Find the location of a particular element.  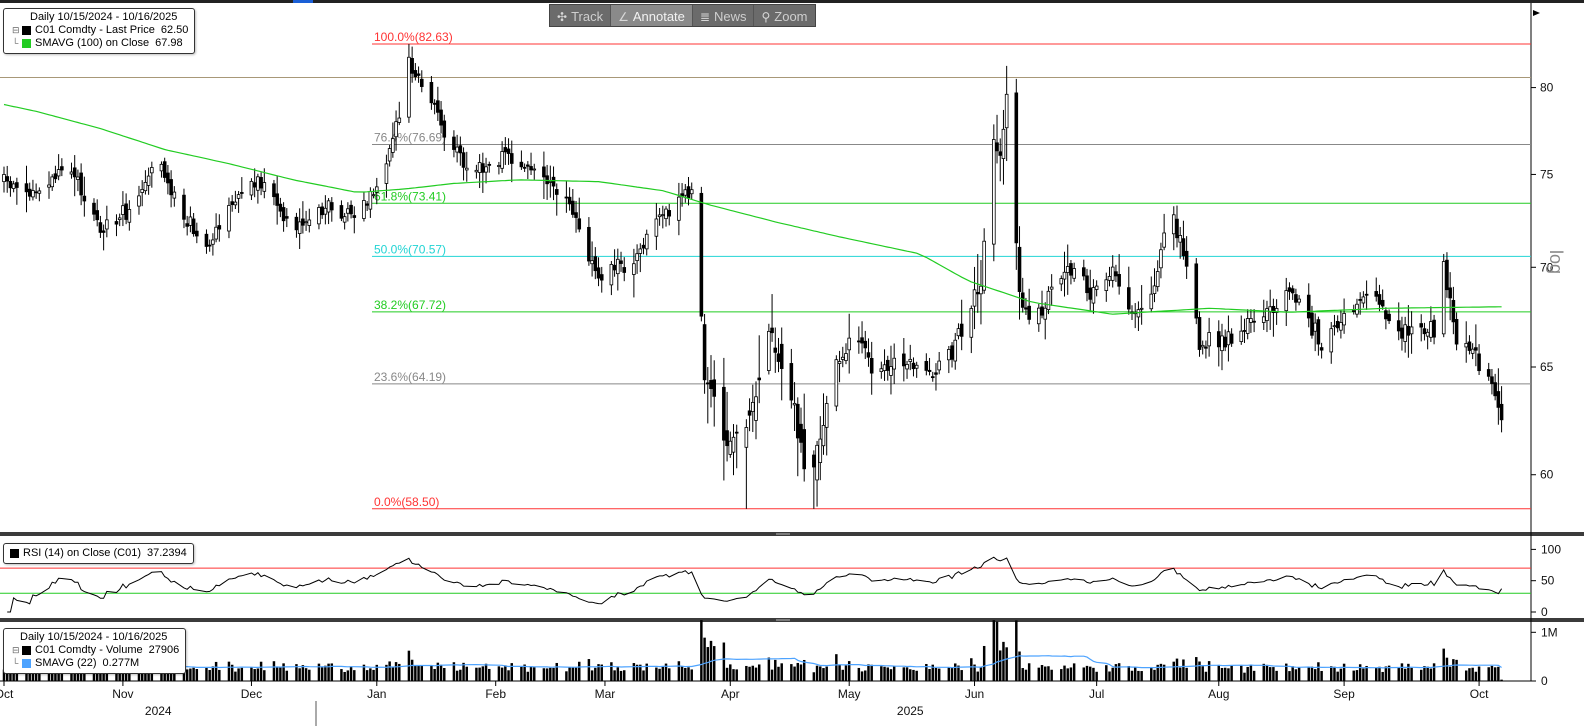

annotate-label: Annotate is located at coordinates (658, 16).